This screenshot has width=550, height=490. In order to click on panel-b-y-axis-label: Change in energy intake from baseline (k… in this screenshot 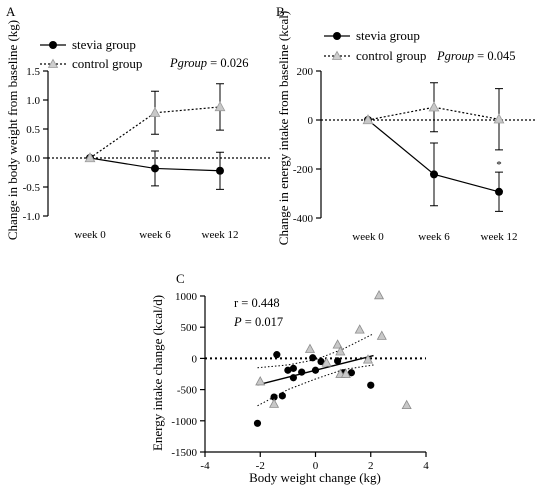, I will do `click(283, 128)`.